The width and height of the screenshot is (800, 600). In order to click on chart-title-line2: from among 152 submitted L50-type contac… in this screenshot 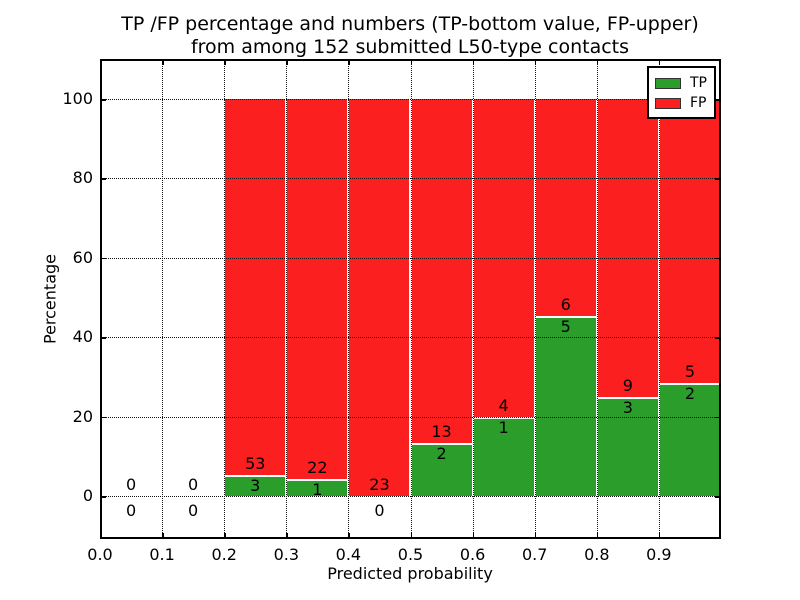, I will do `click(410, 47)`.